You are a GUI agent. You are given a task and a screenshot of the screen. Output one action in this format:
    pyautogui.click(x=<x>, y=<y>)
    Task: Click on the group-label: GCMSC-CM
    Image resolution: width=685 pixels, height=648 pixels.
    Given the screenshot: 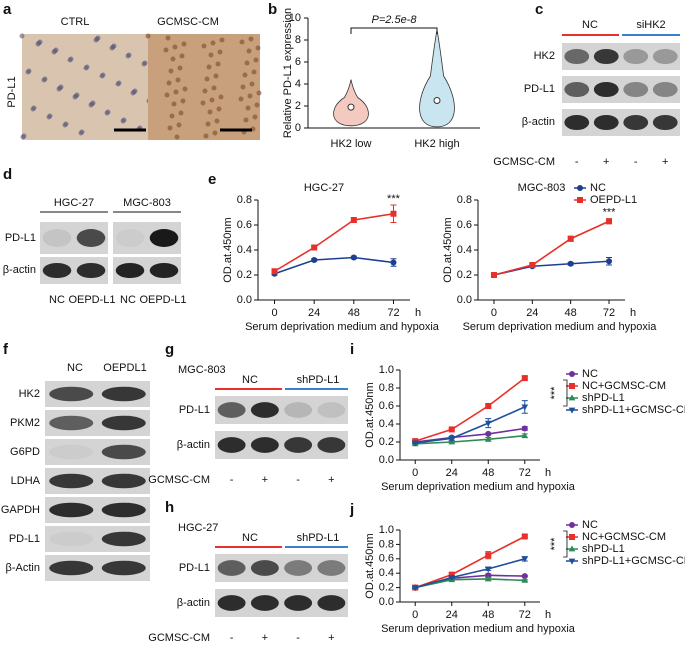 What is the action you would take?
    pyautogui.click(x=188, y=22)
    